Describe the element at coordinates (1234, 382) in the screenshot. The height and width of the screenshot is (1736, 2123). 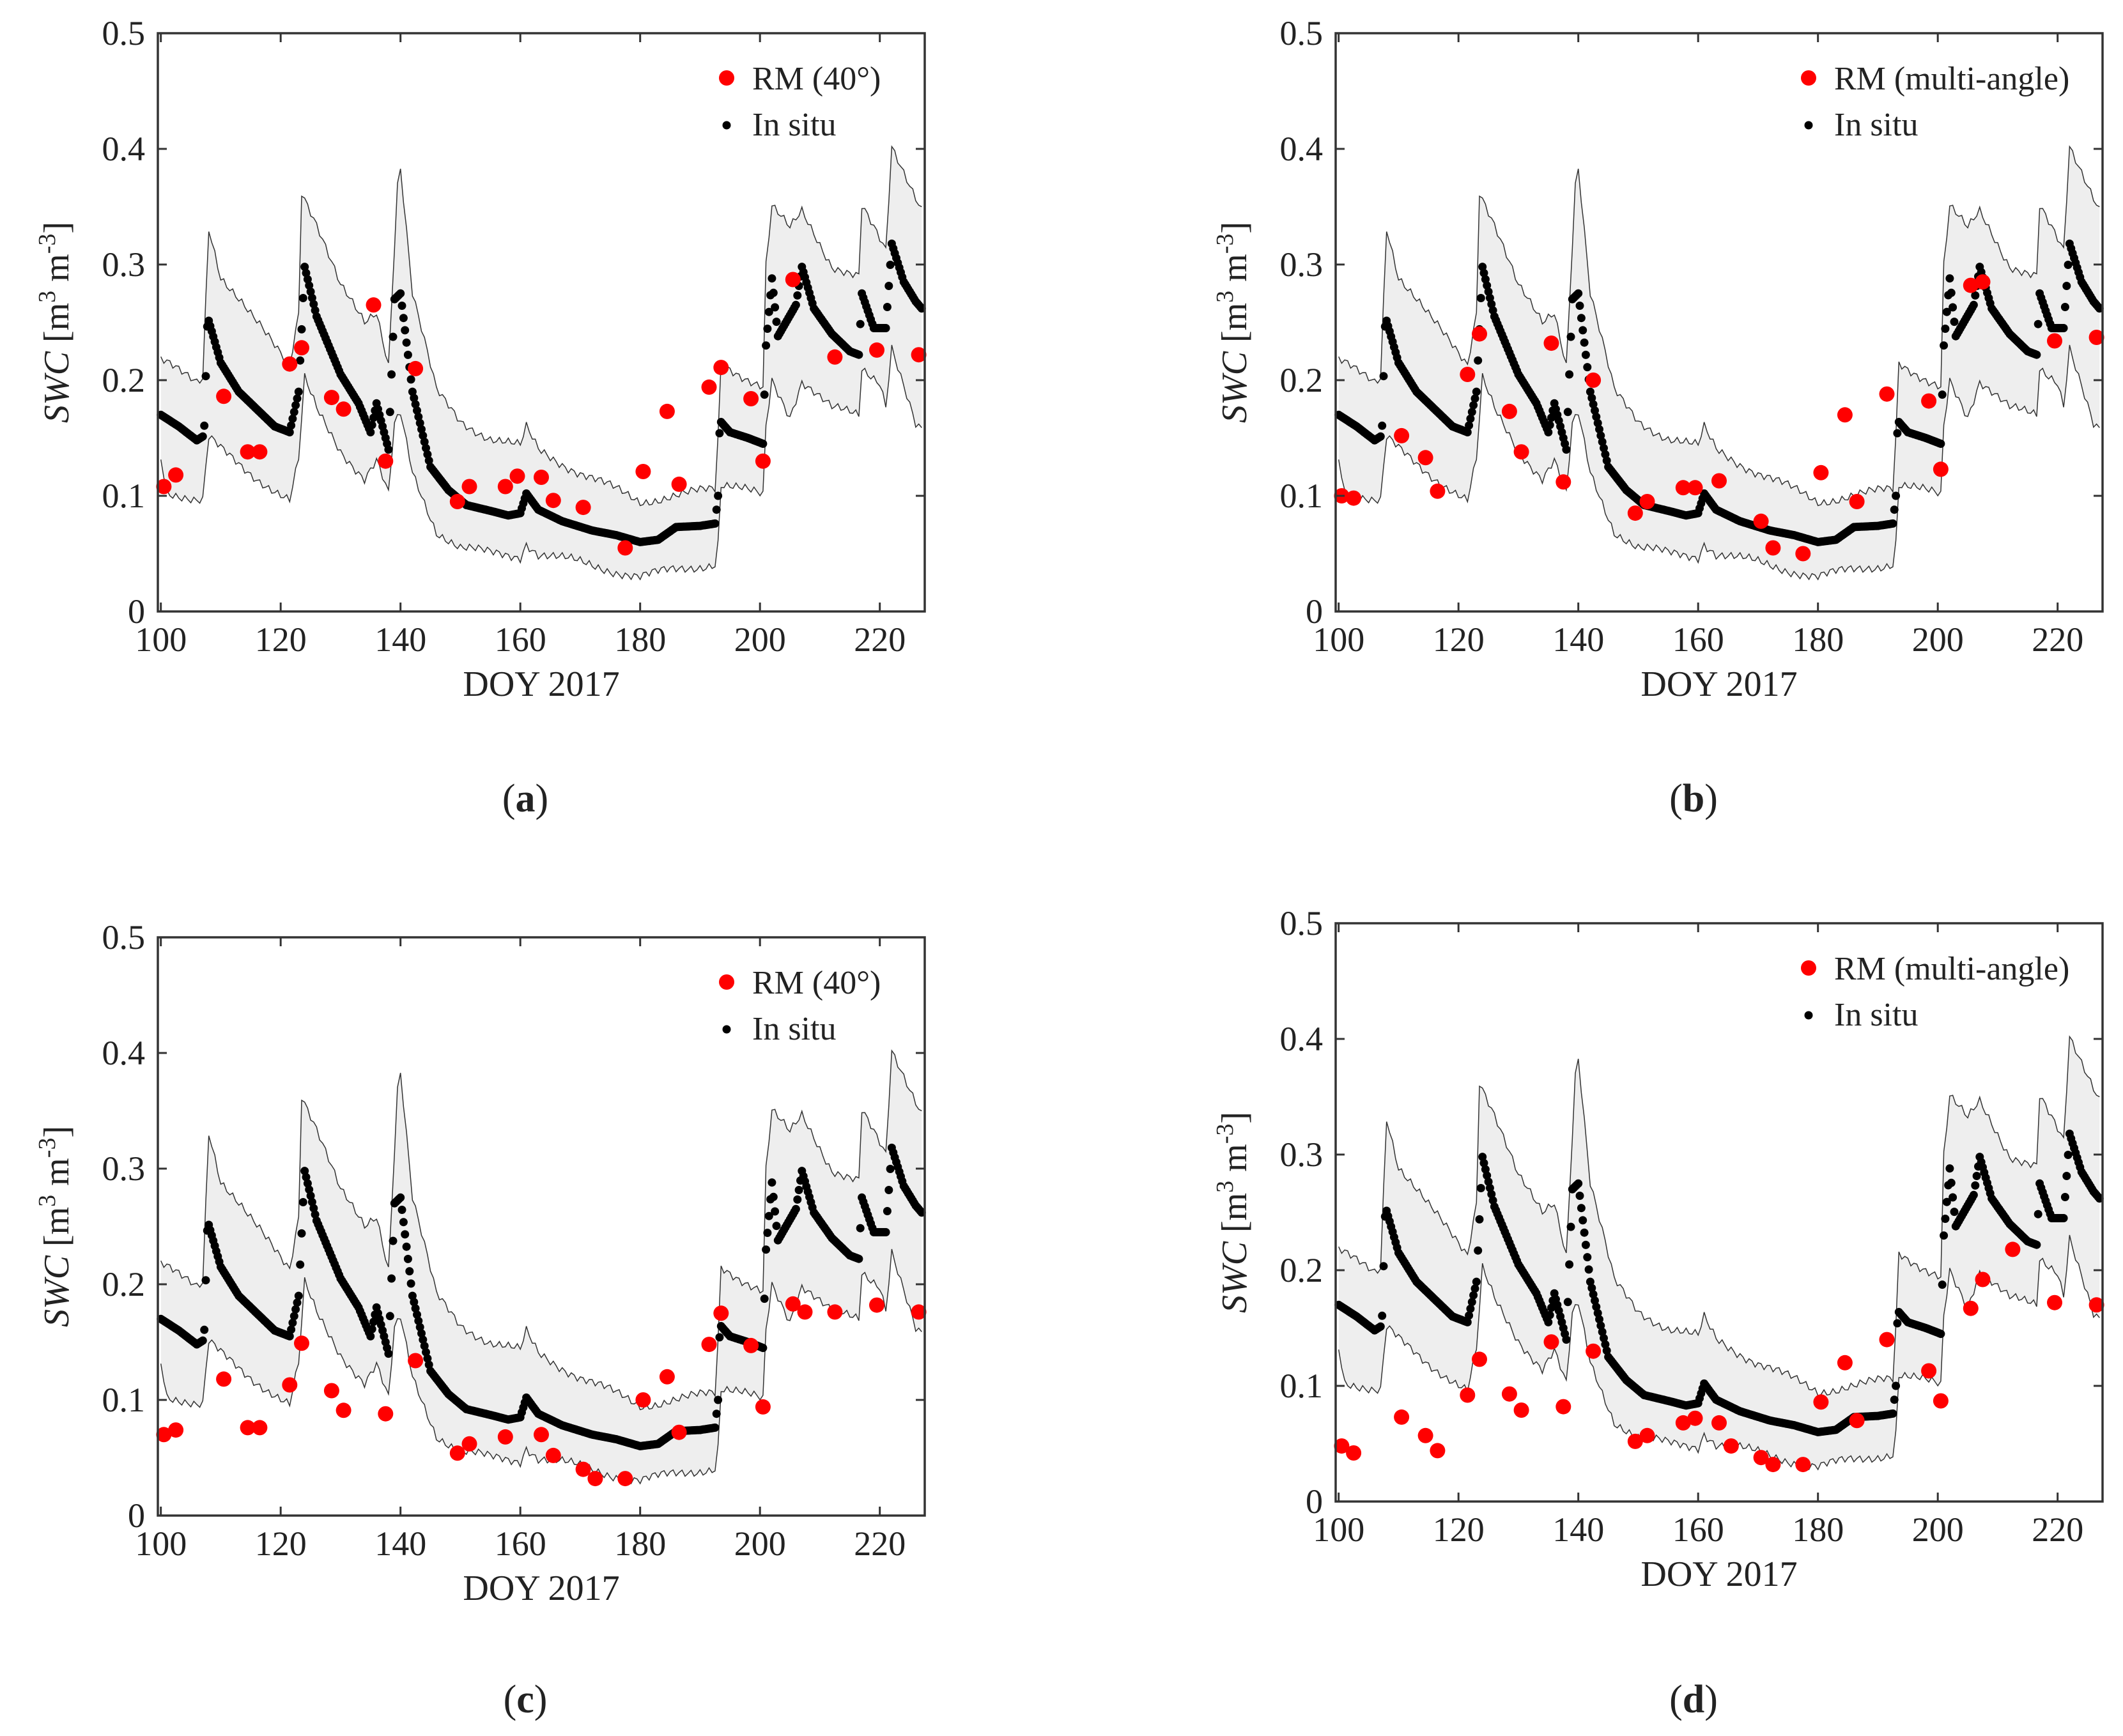
I see `y-axis-variable: SWC` at that location.